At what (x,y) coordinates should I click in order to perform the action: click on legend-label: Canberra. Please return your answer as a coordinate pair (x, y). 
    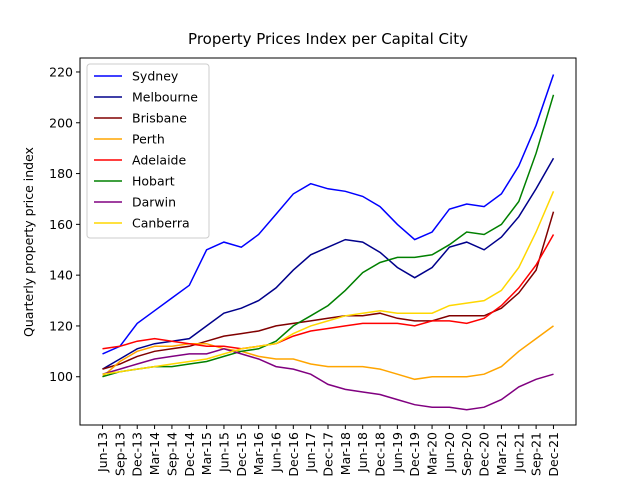
    Looking at the image, I should click on (161, 223).